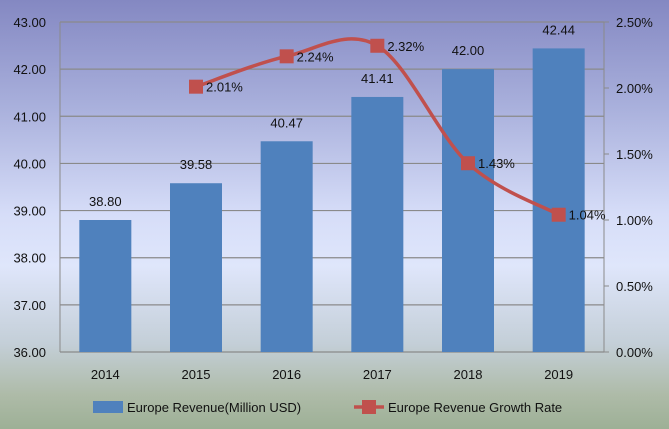 The height and width of the screenshot is (429, 669). Describe the element at coordinates (29, 22) in the screenshot. I see `y-tick-label: 43.00` at that location.